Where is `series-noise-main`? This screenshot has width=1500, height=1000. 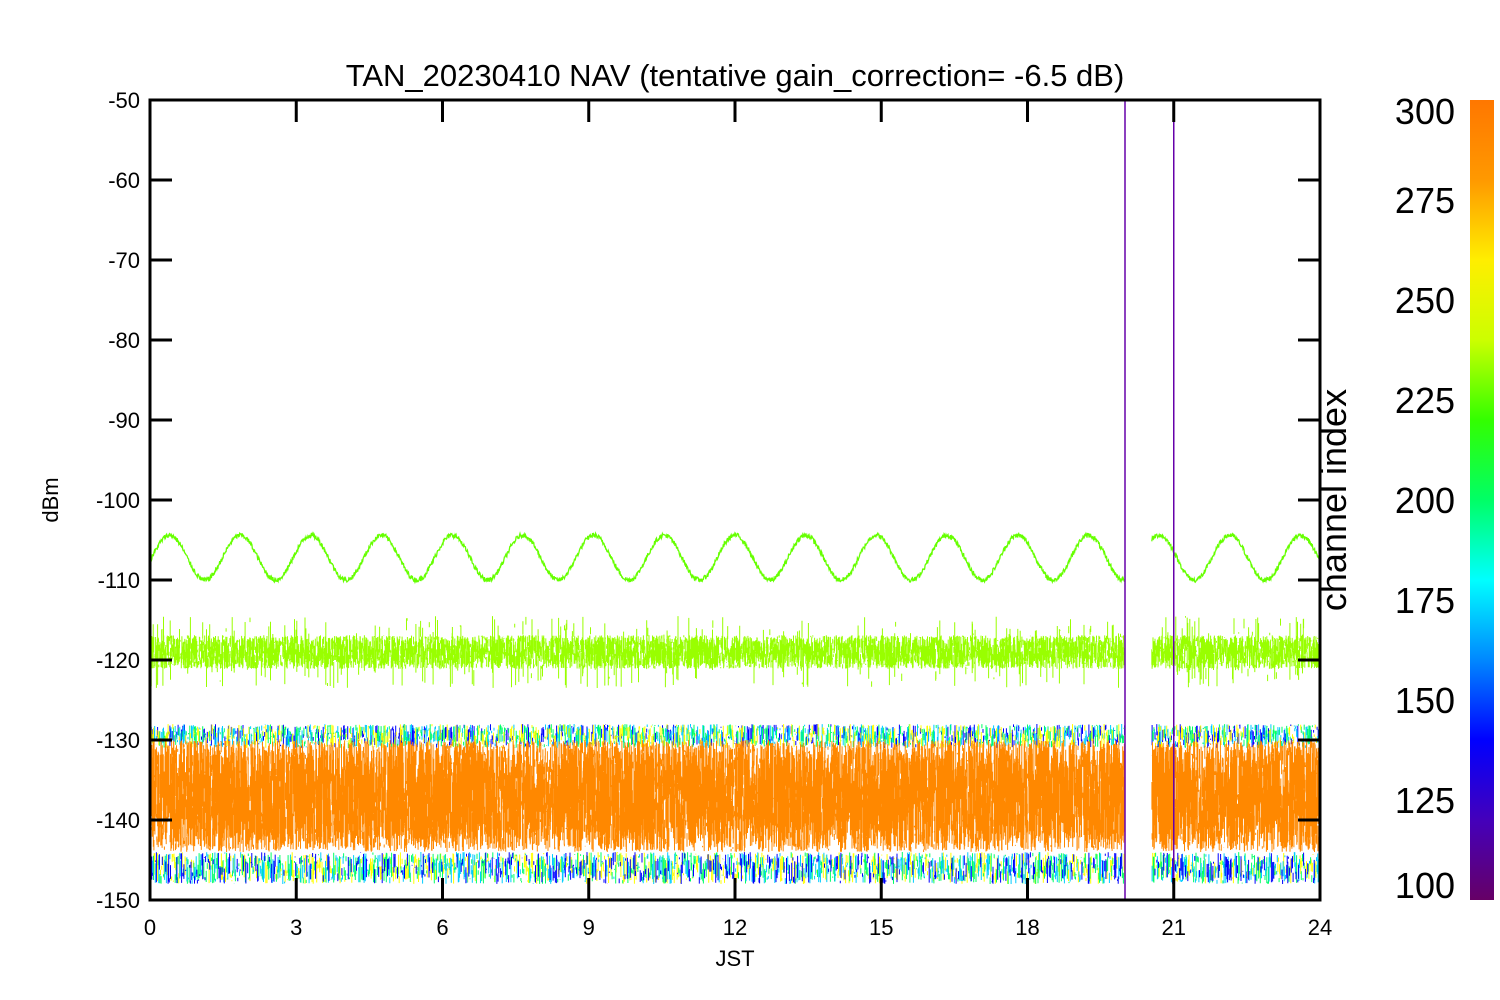 series-noise-main is located at coordinates (735, 796).